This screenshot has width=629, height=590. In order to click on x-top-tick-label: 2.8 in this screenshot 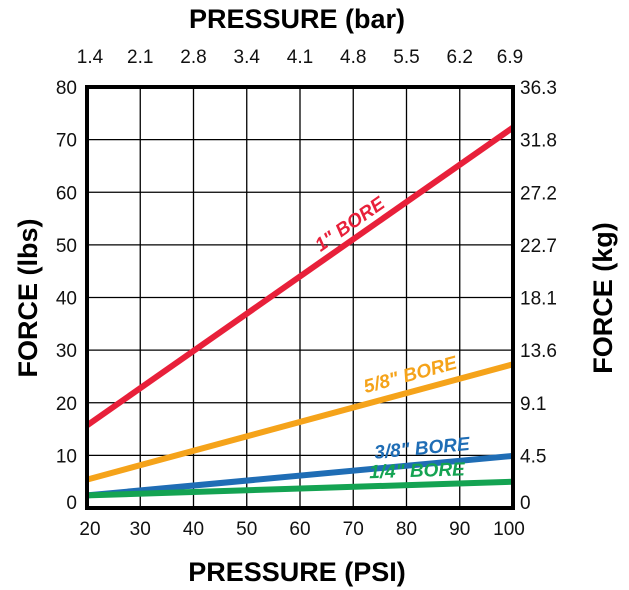, I will do `click(193, 57)`.